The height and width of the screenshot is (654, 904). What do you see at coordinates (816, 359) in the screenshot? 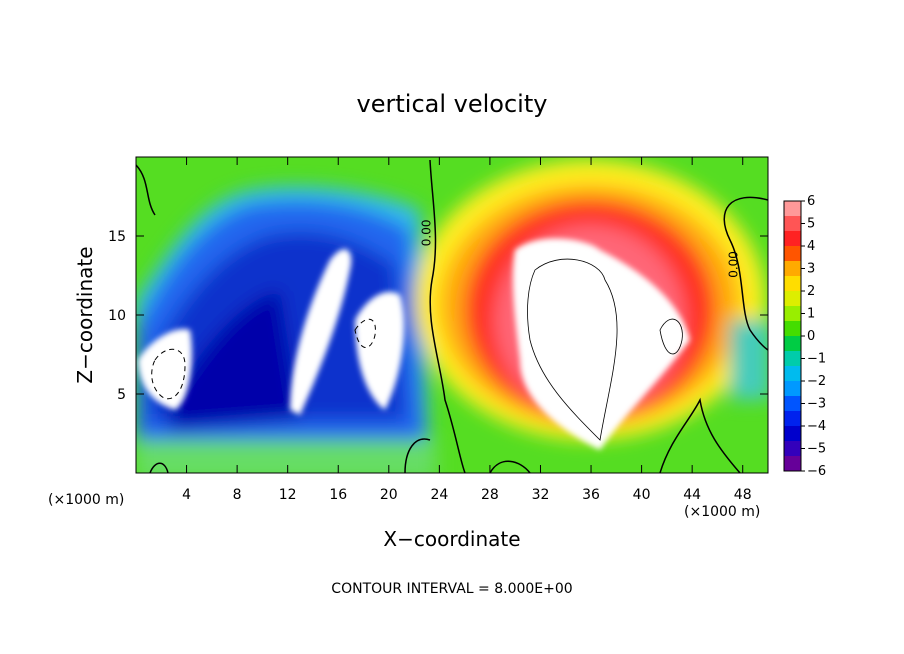
I see `colorbar-tick-label: −1` at bounding box center [816, 359].